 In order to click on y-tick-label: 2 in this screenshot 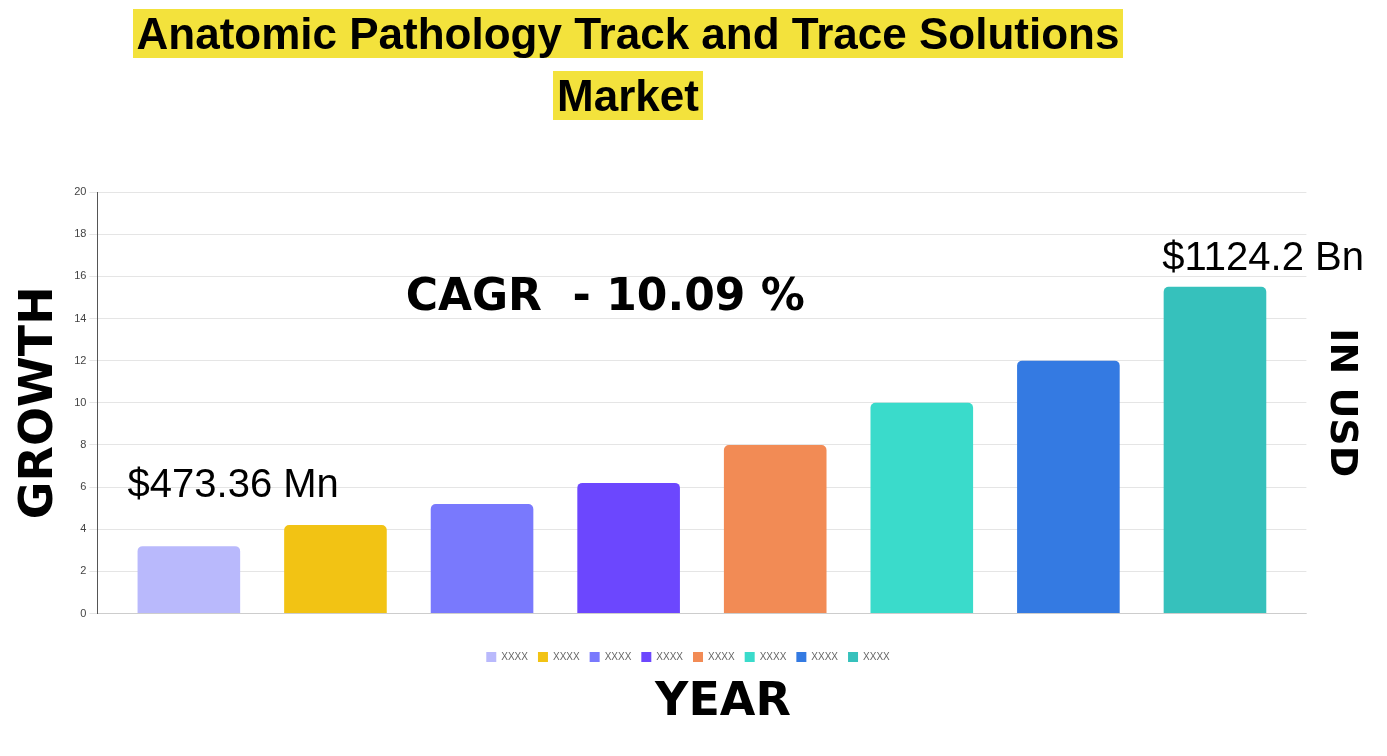, I will do `click(83, 570)`.